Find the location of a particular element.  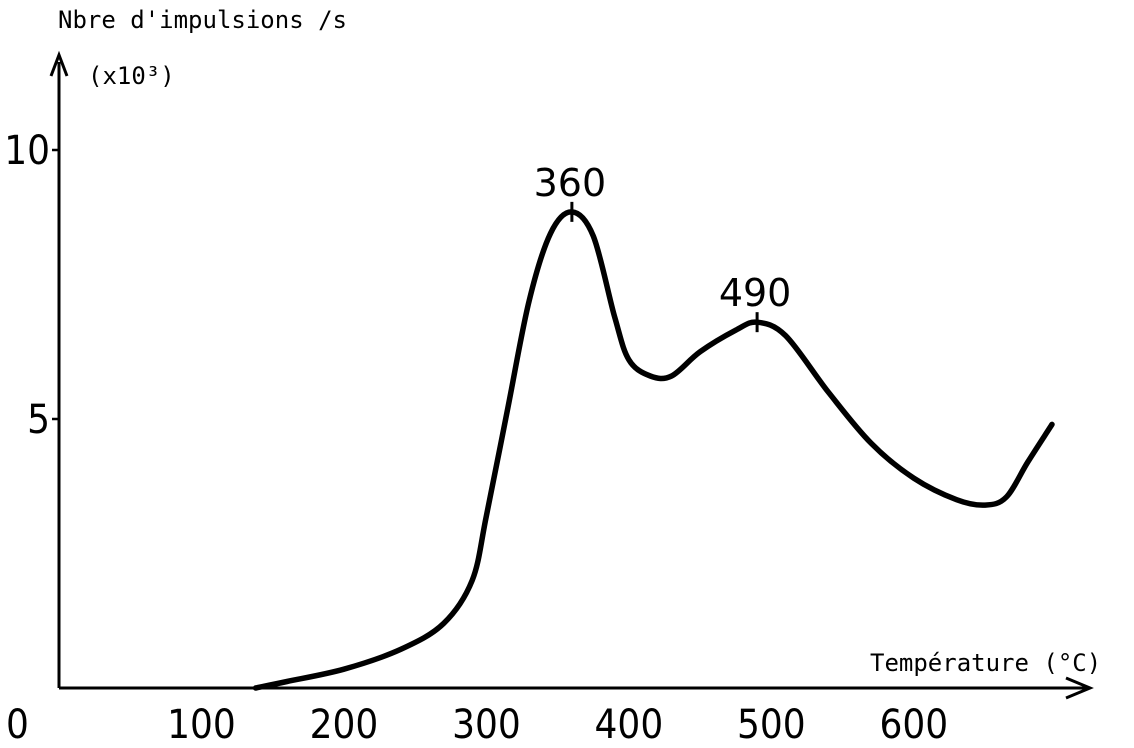

x-tick-label-600: 600 is located at coordinates (913, 725).